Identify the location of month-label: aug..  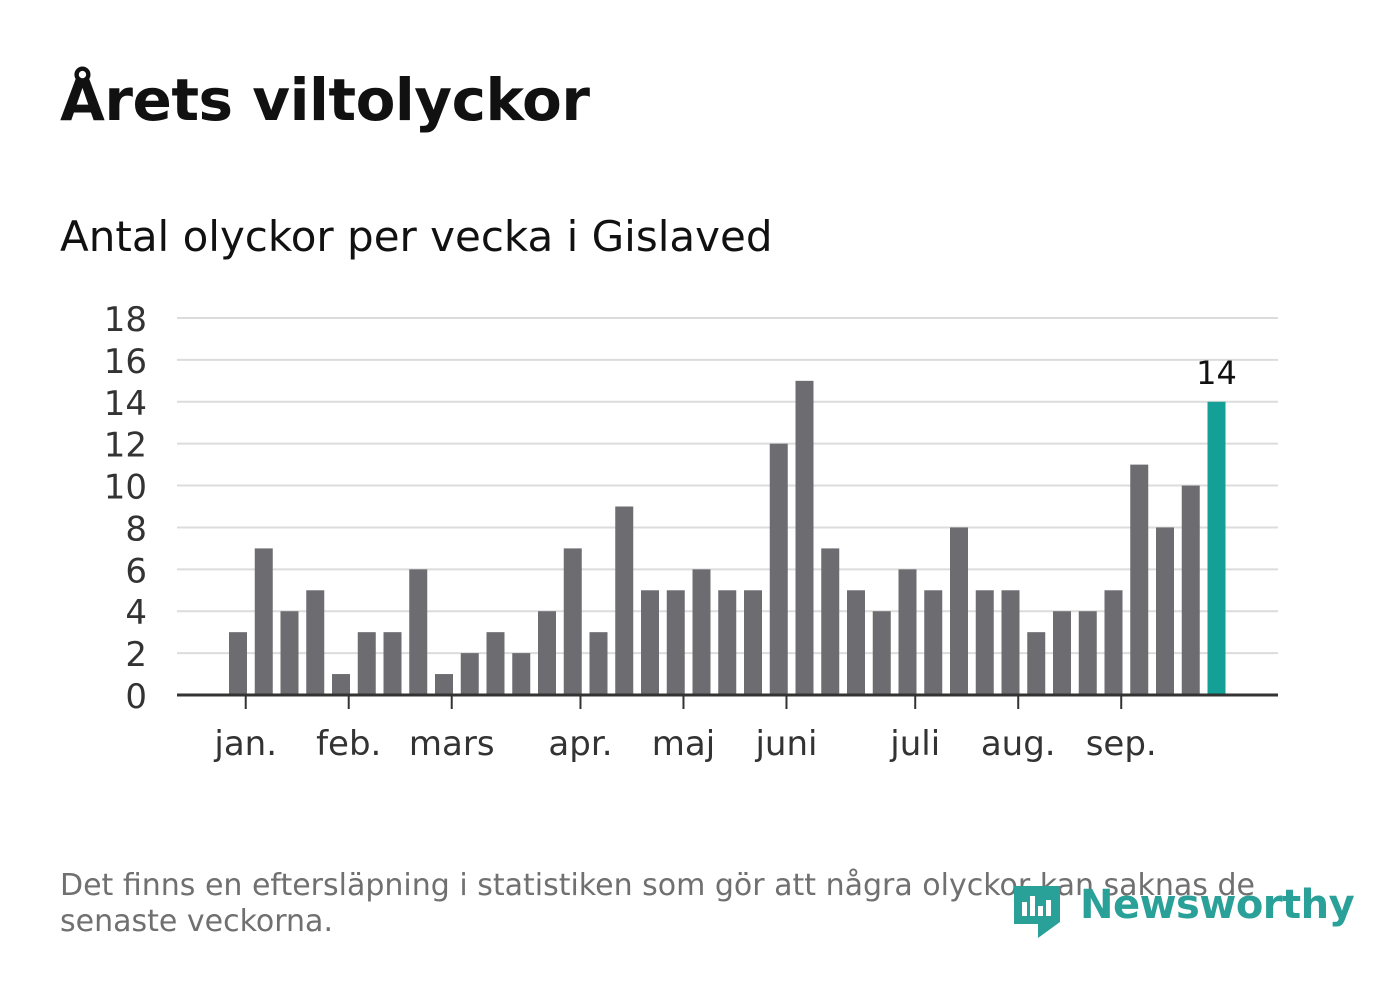
(1018, 744).